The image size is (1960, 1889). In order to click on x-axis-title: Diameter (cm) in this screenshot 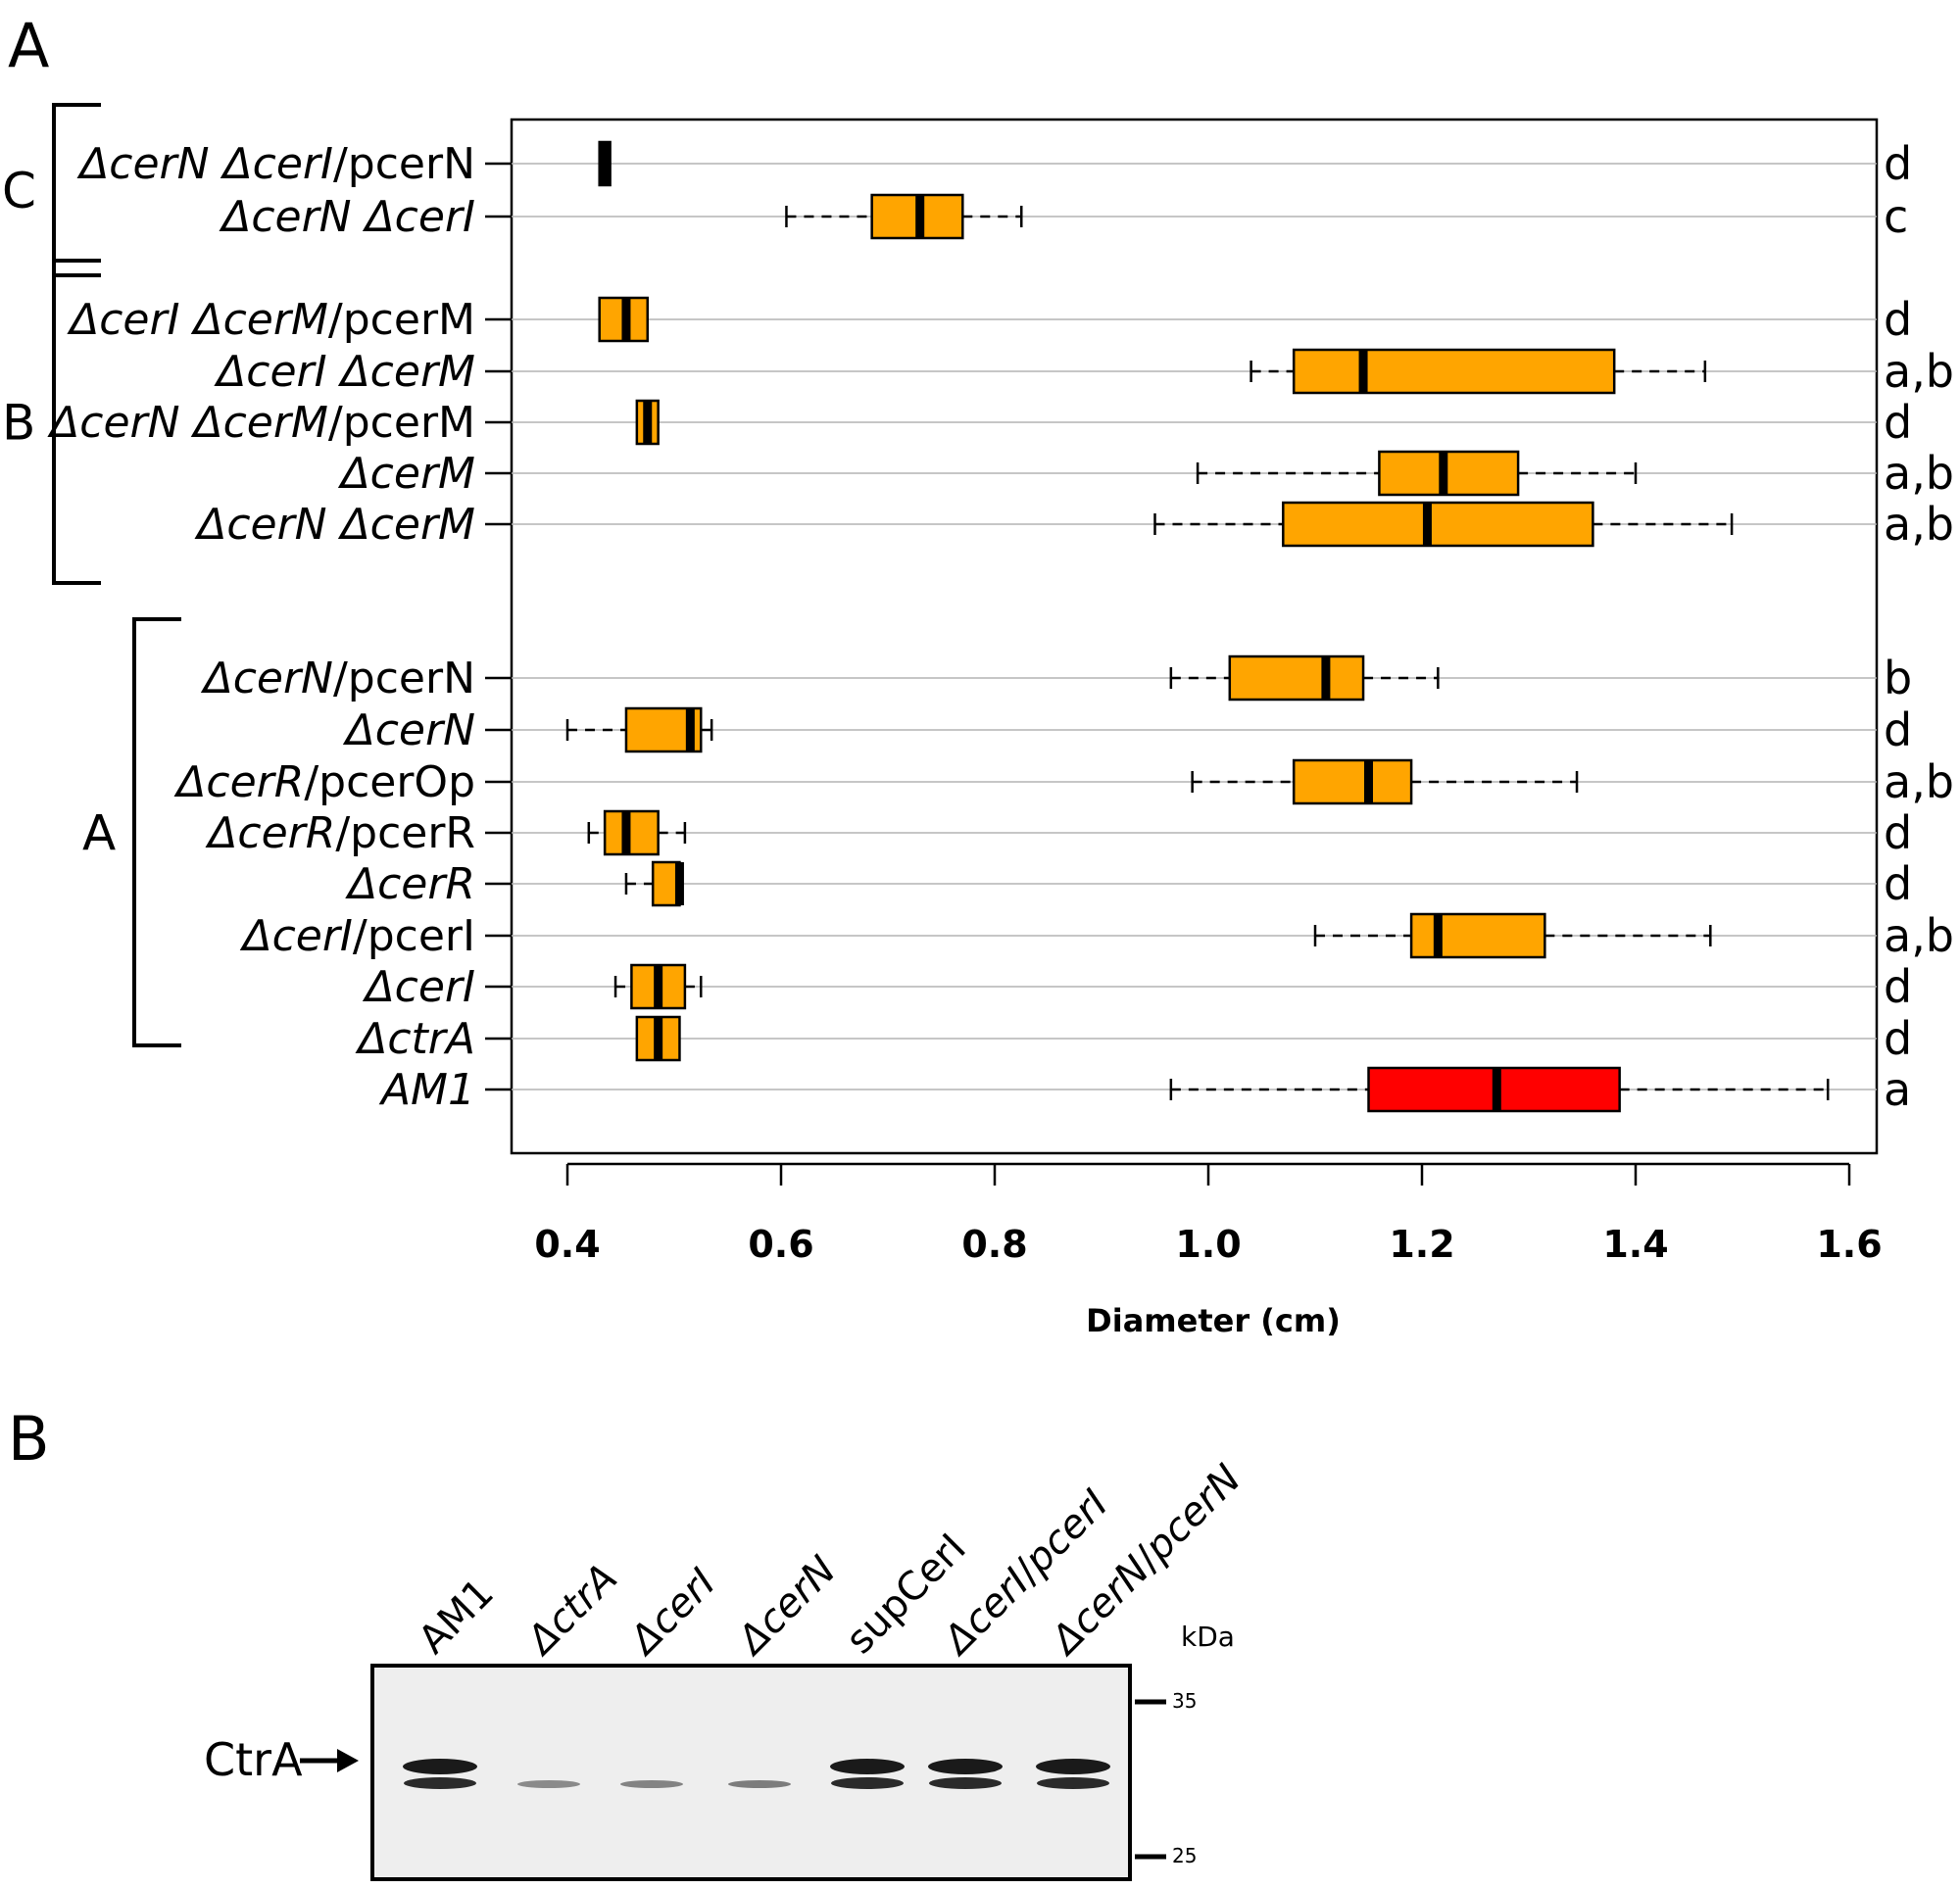, I will do `click(1213, 1320)`.